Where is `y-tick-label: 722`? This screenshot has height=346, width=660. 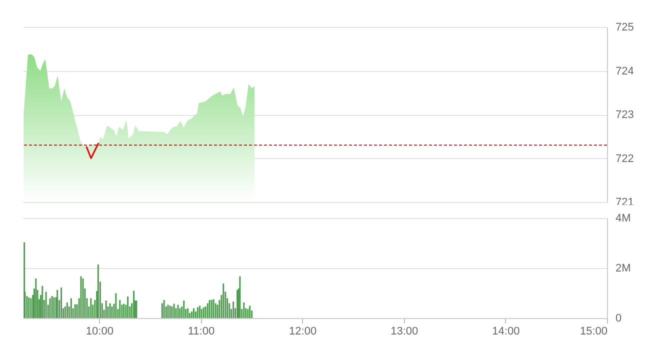 y-tick-label: 722 is located at coordinates (625, 158).